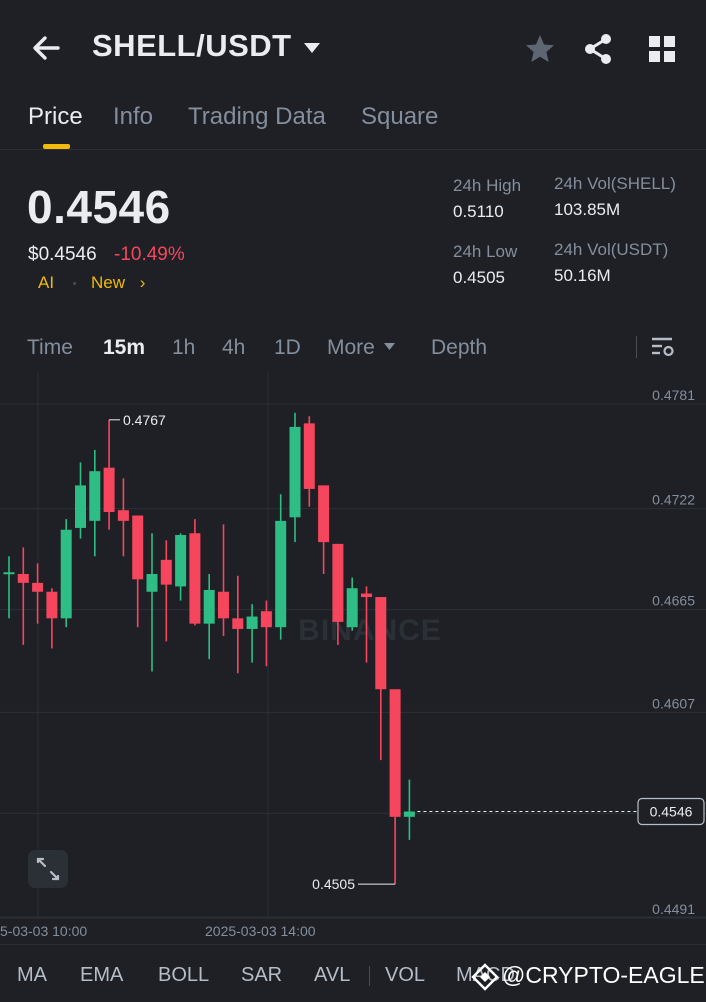 This screenshot has width=706, height=1002. What do you see at coordinates (32, 975) in the screenshot?
I see `indicator-ma: MA` at bounding box center [32, 975].